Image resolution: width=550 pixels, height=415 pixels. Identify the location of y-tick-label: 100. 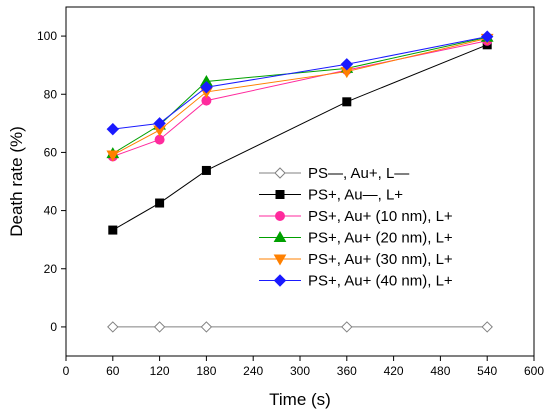
(47, 36).